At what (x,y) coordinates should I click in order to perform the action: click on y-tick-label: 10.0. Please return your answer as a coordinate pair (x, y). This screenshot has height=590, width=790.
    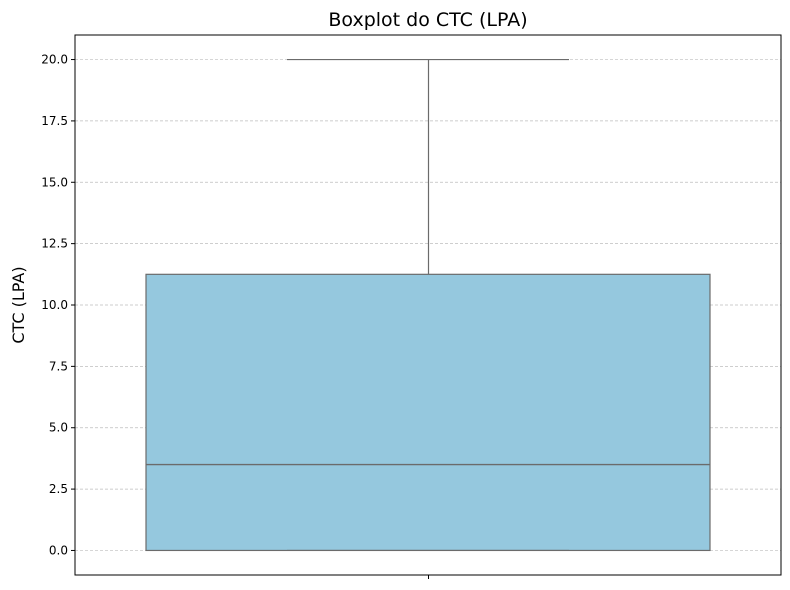
    Looking at the image, I should click on (54, 305).